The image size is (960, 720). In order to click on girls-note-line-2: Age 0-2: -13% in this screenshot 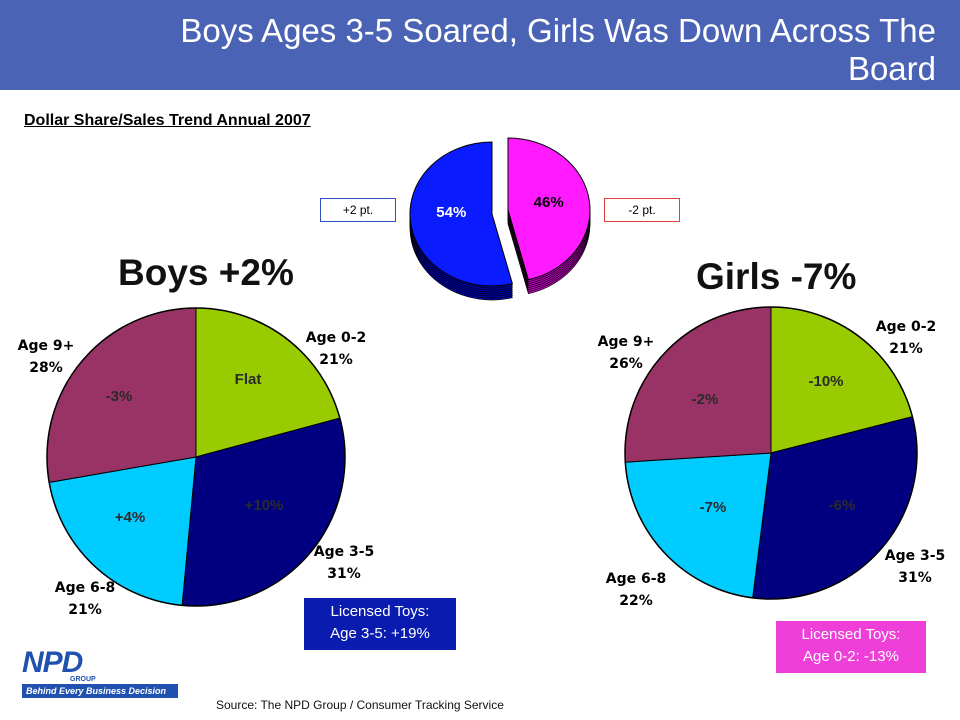, I will do `click(851, 656)`.